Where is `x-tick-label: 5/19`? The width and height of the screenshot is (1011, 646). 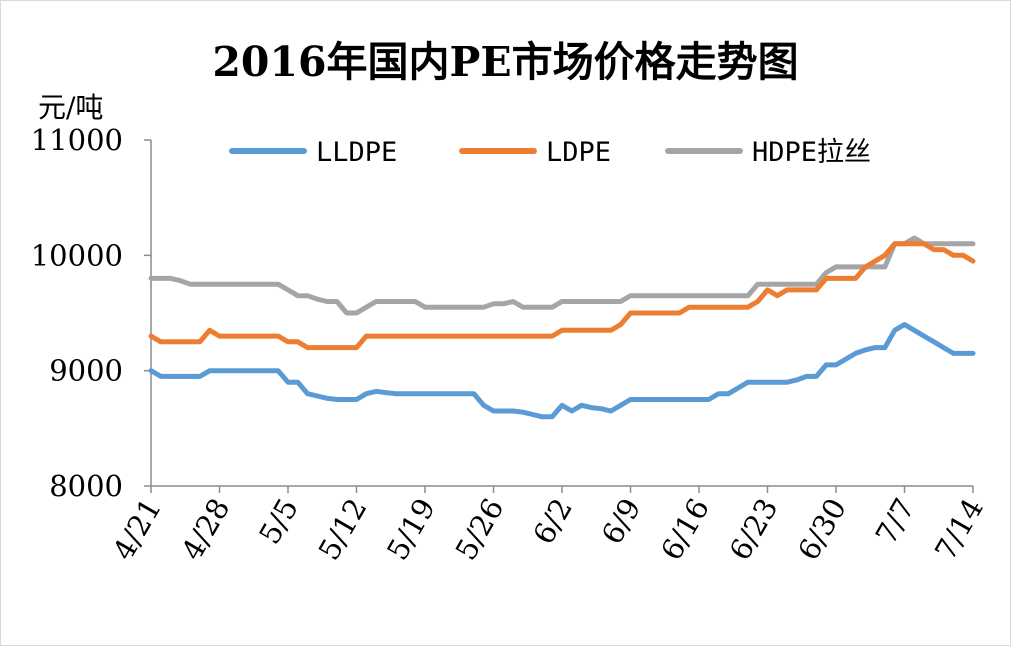 x-tick-label: 5/19 is located at coordinates (411, 529).